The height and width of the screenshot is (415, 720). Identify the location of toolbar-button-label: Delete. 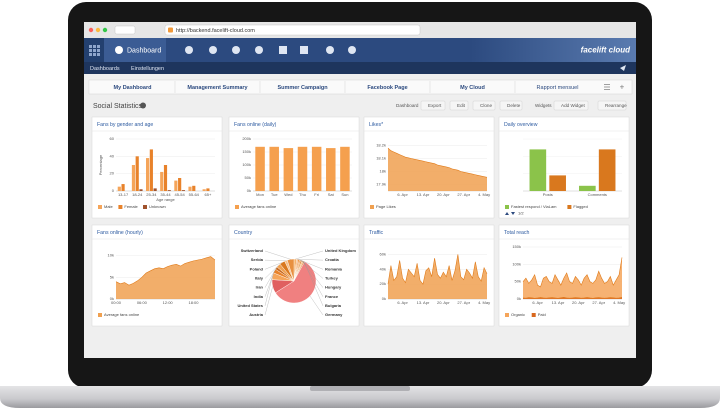
(514, 105).